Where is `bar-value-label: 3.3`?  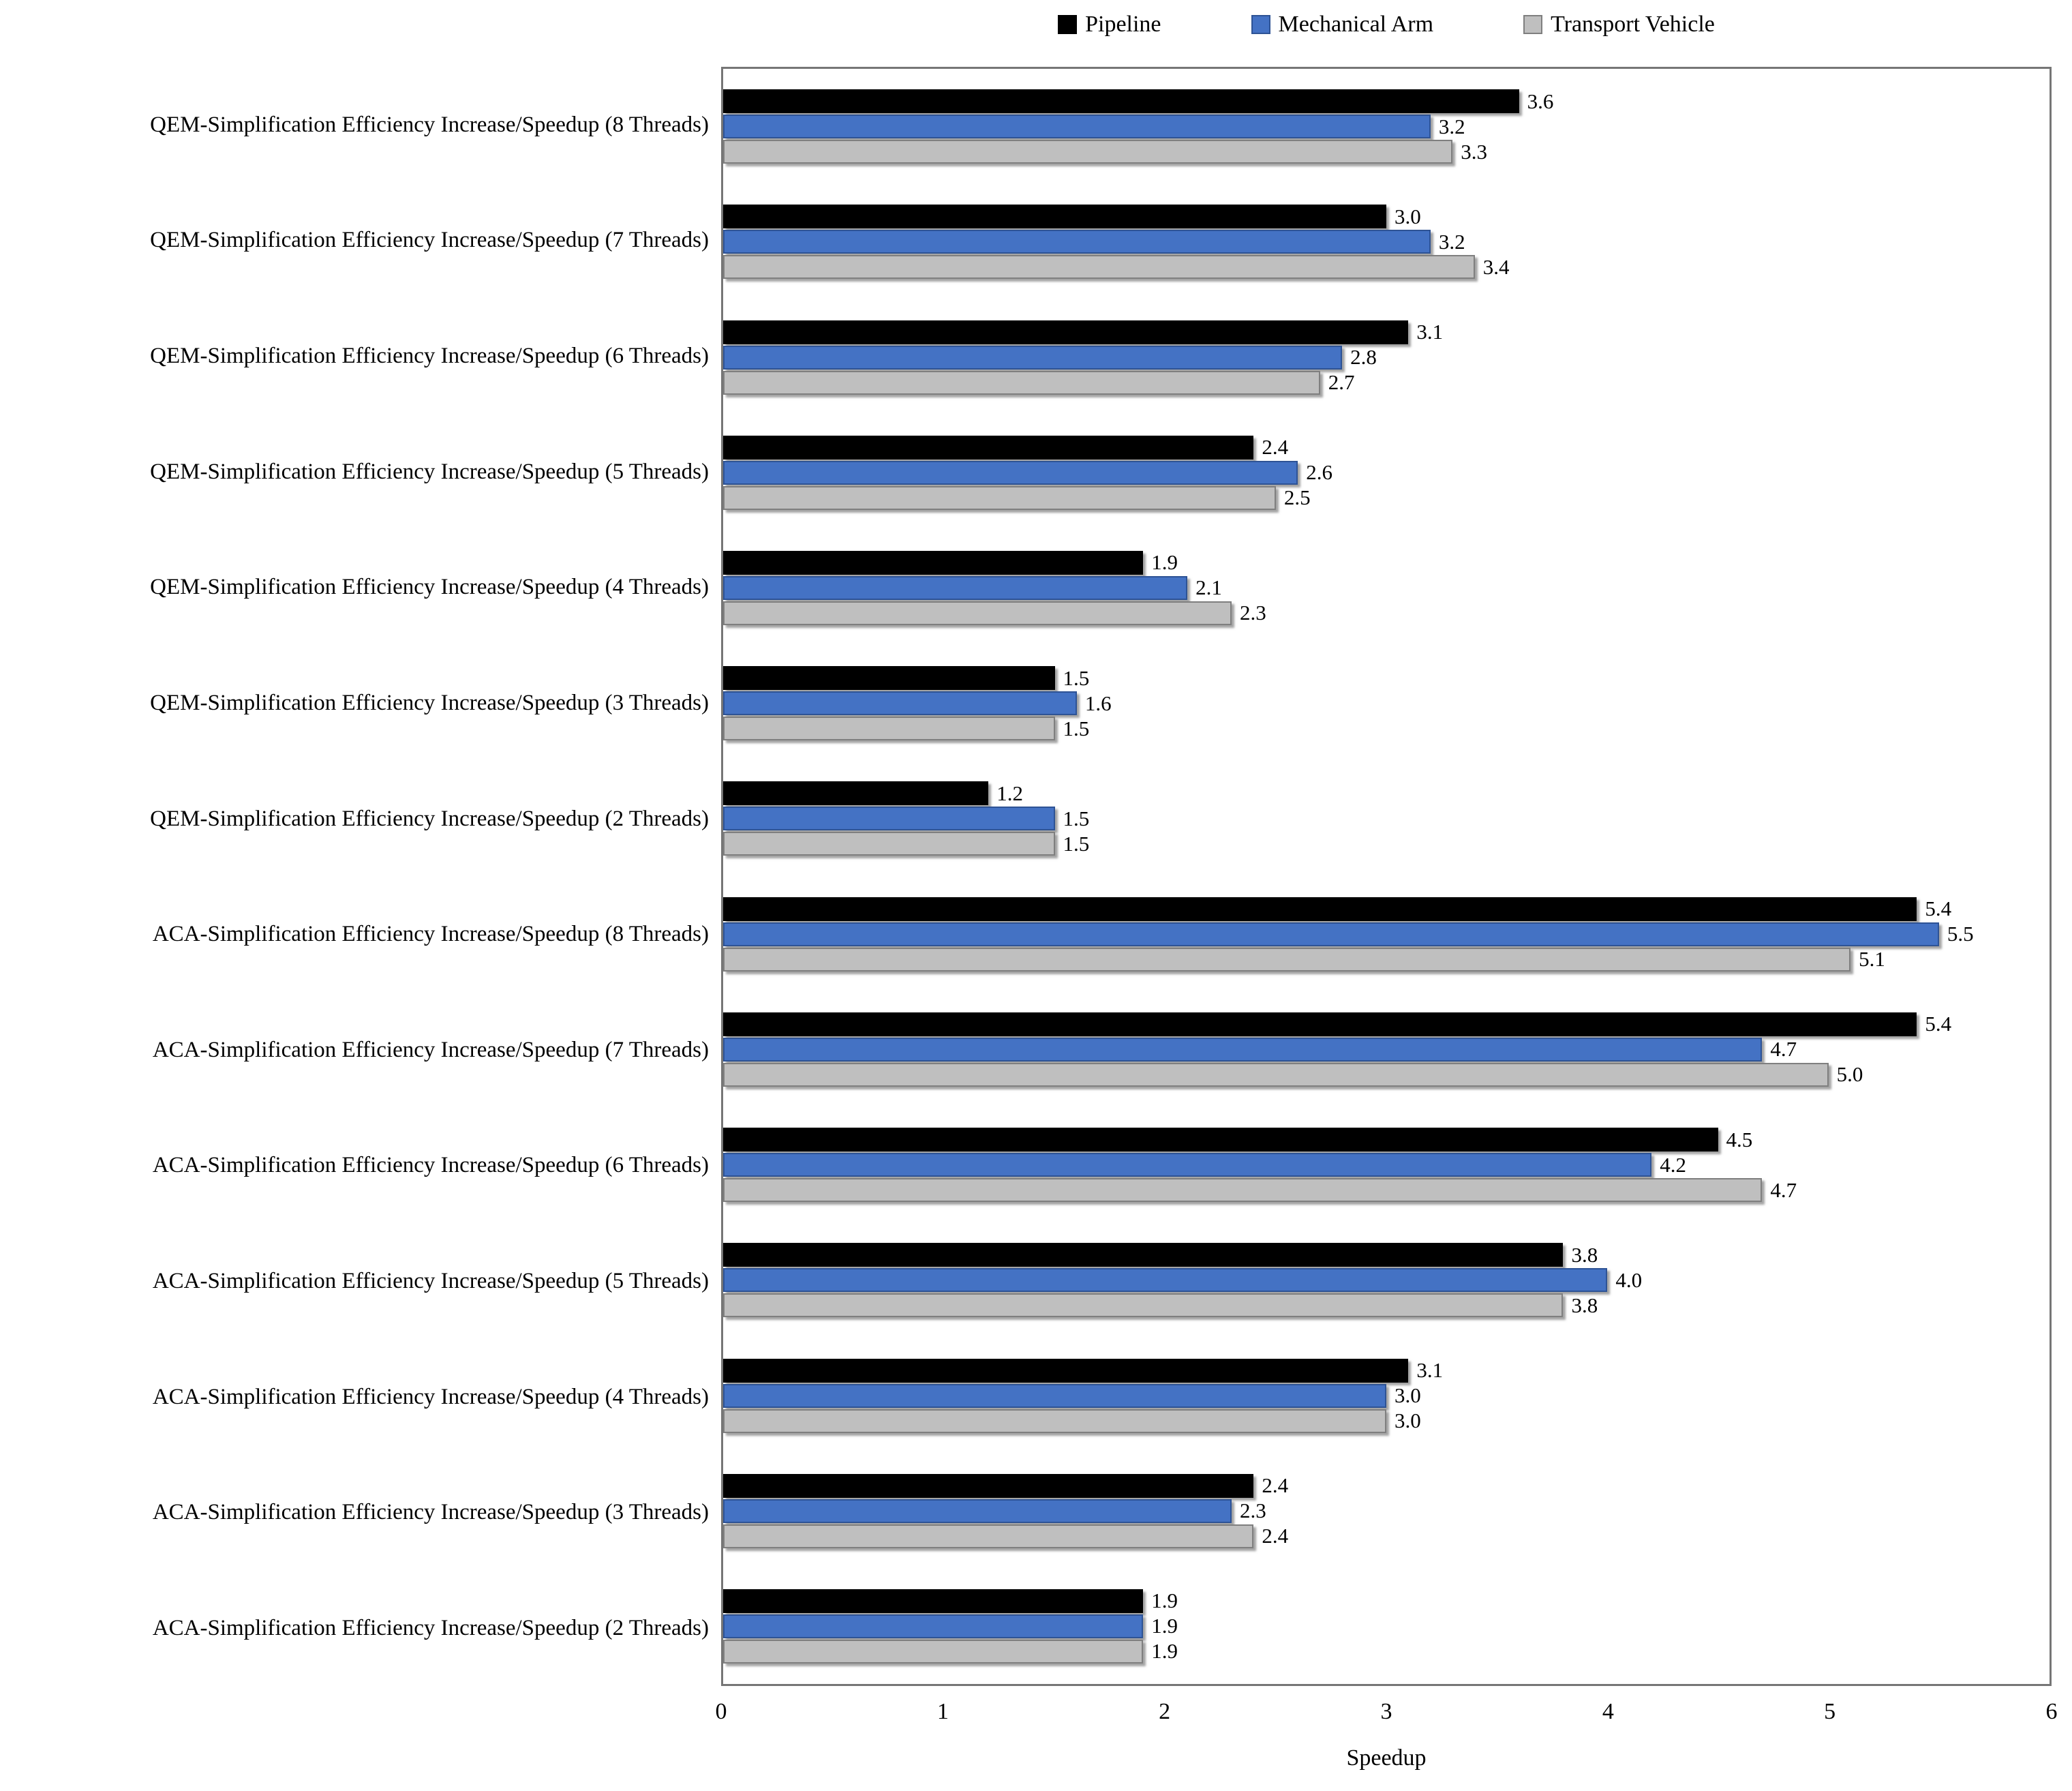
bar-value-label: 3.3 is located at coordinates (1474, 151).